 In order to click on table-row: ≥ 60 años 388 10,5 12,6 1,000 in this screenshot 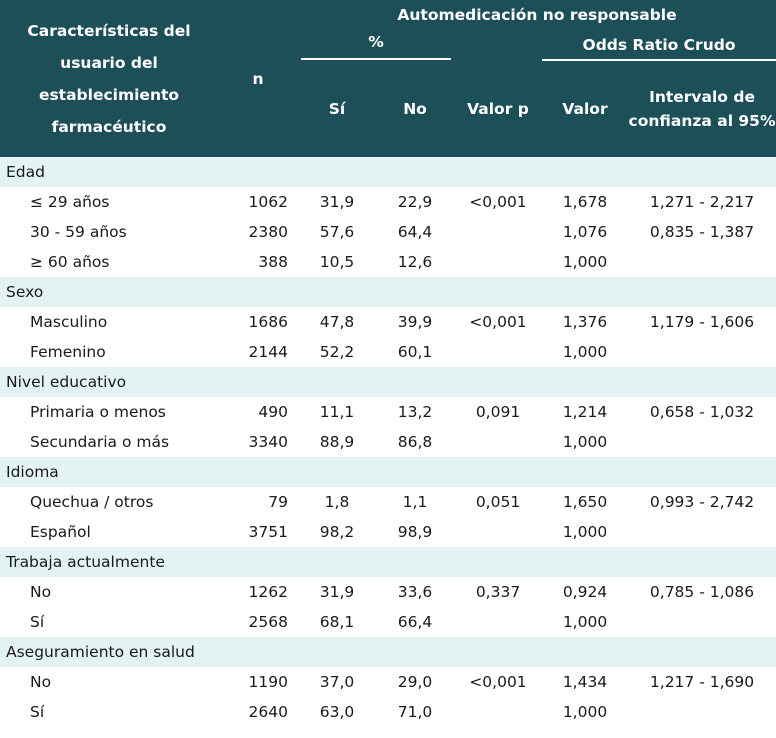, I will do `click(388, 262)`.